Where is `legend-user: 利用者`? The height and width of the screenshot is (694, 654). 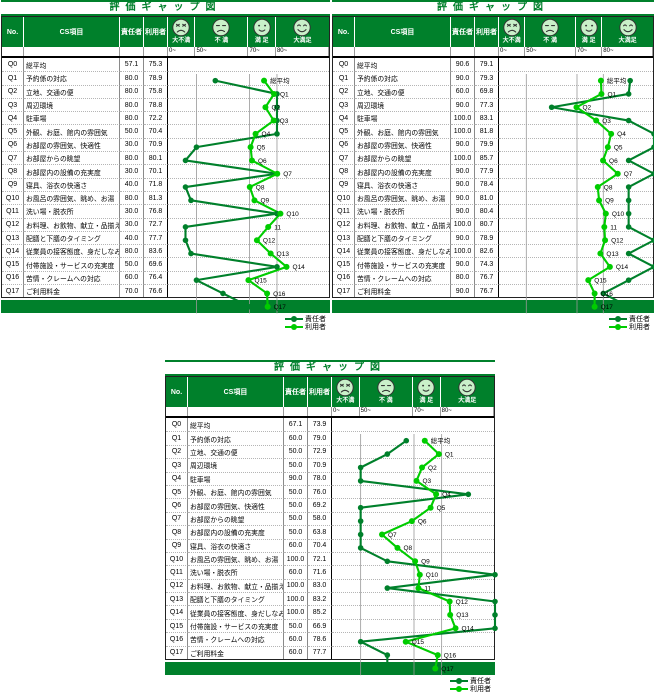
legend-user: 利用者 is located at coordinates (305, 327).